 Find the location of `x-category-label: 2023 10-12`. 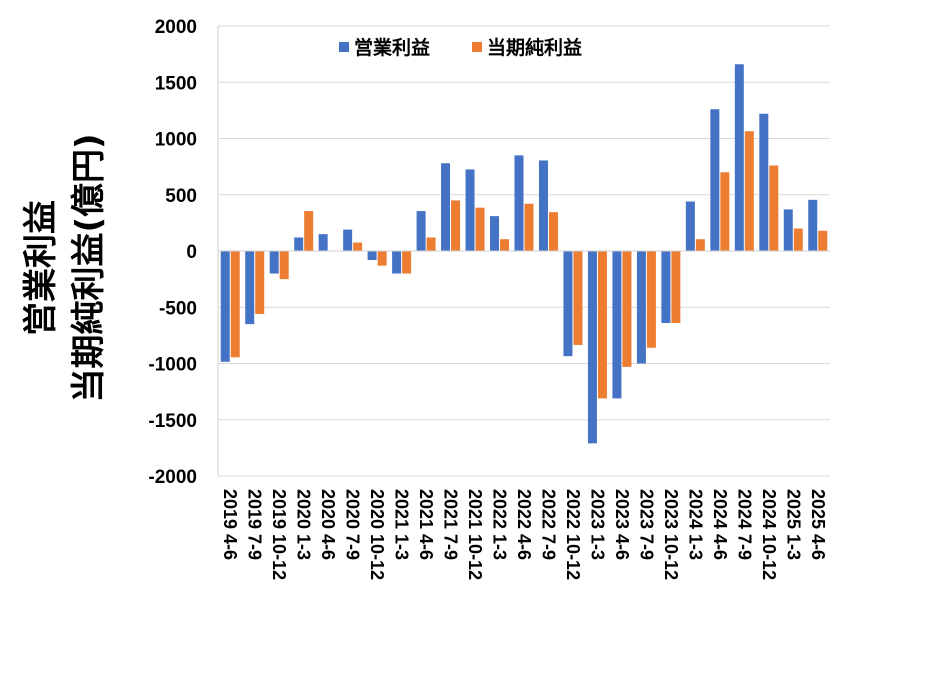

x-category-label: 2023 10-12 is located at coordinates (671, 534).